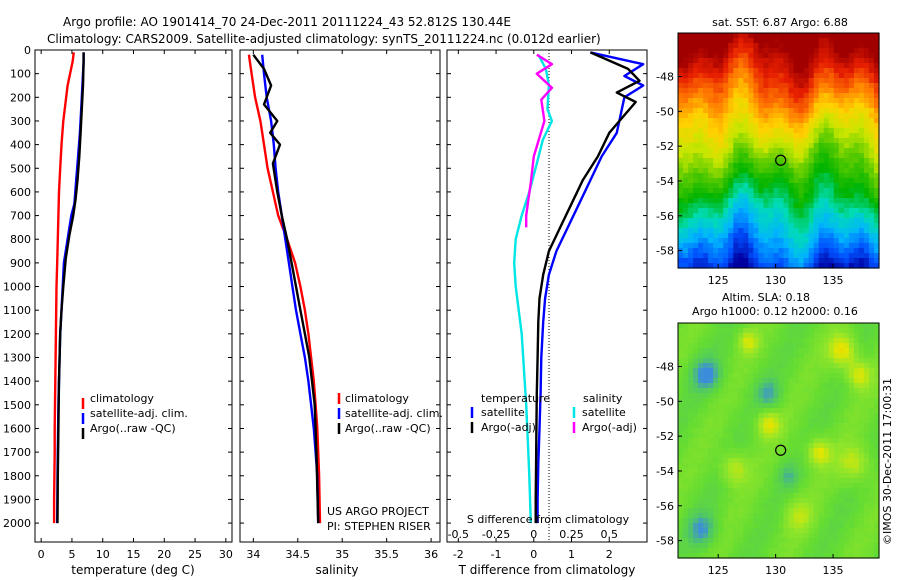 This screenshot has width=900, height=580. Describe the element at coordinates (496, 554) in the screenshot. I see `x-tick-label: -1` at that location.